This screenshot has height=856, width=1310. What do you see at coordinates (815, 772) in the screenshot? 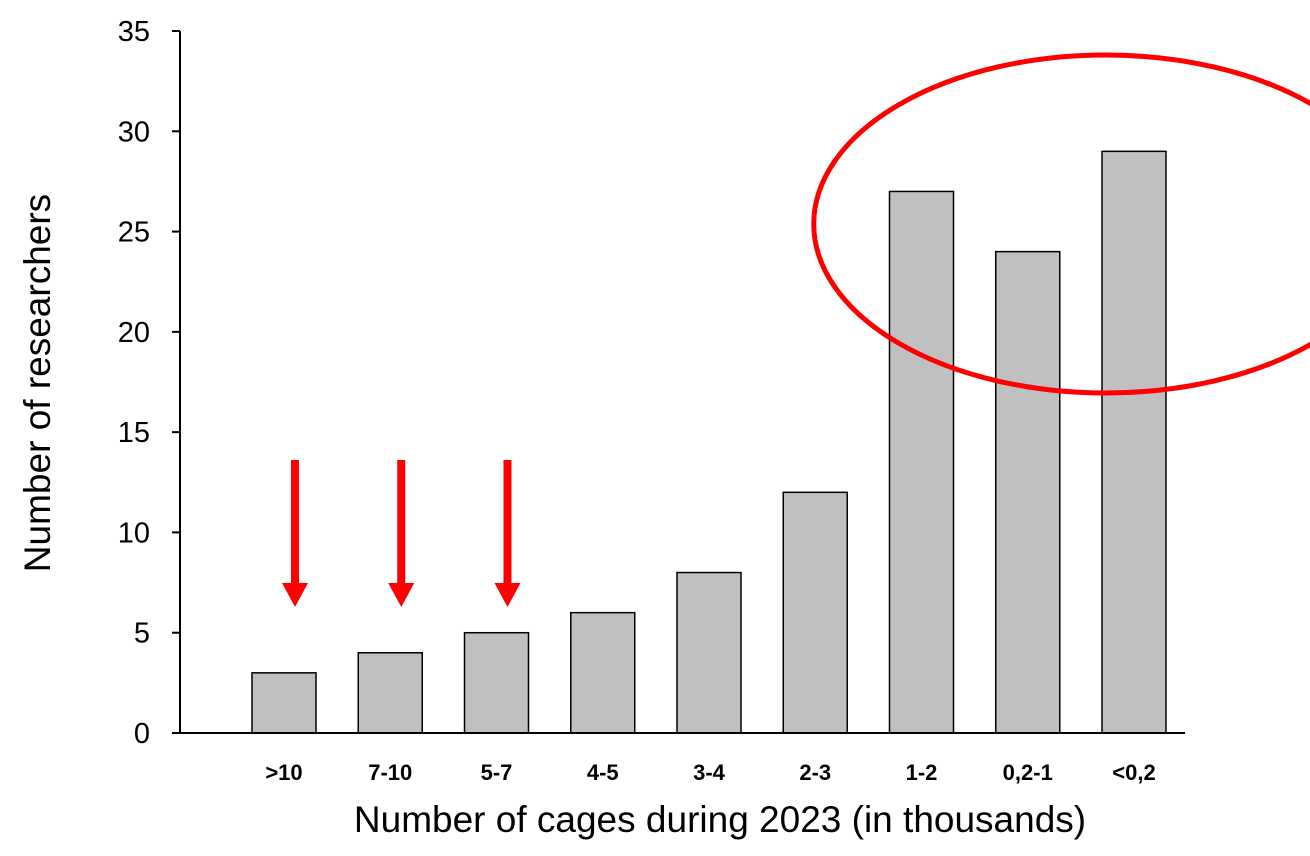
I see `x-tick-label: 2-3` at bounding box center [815, 772].